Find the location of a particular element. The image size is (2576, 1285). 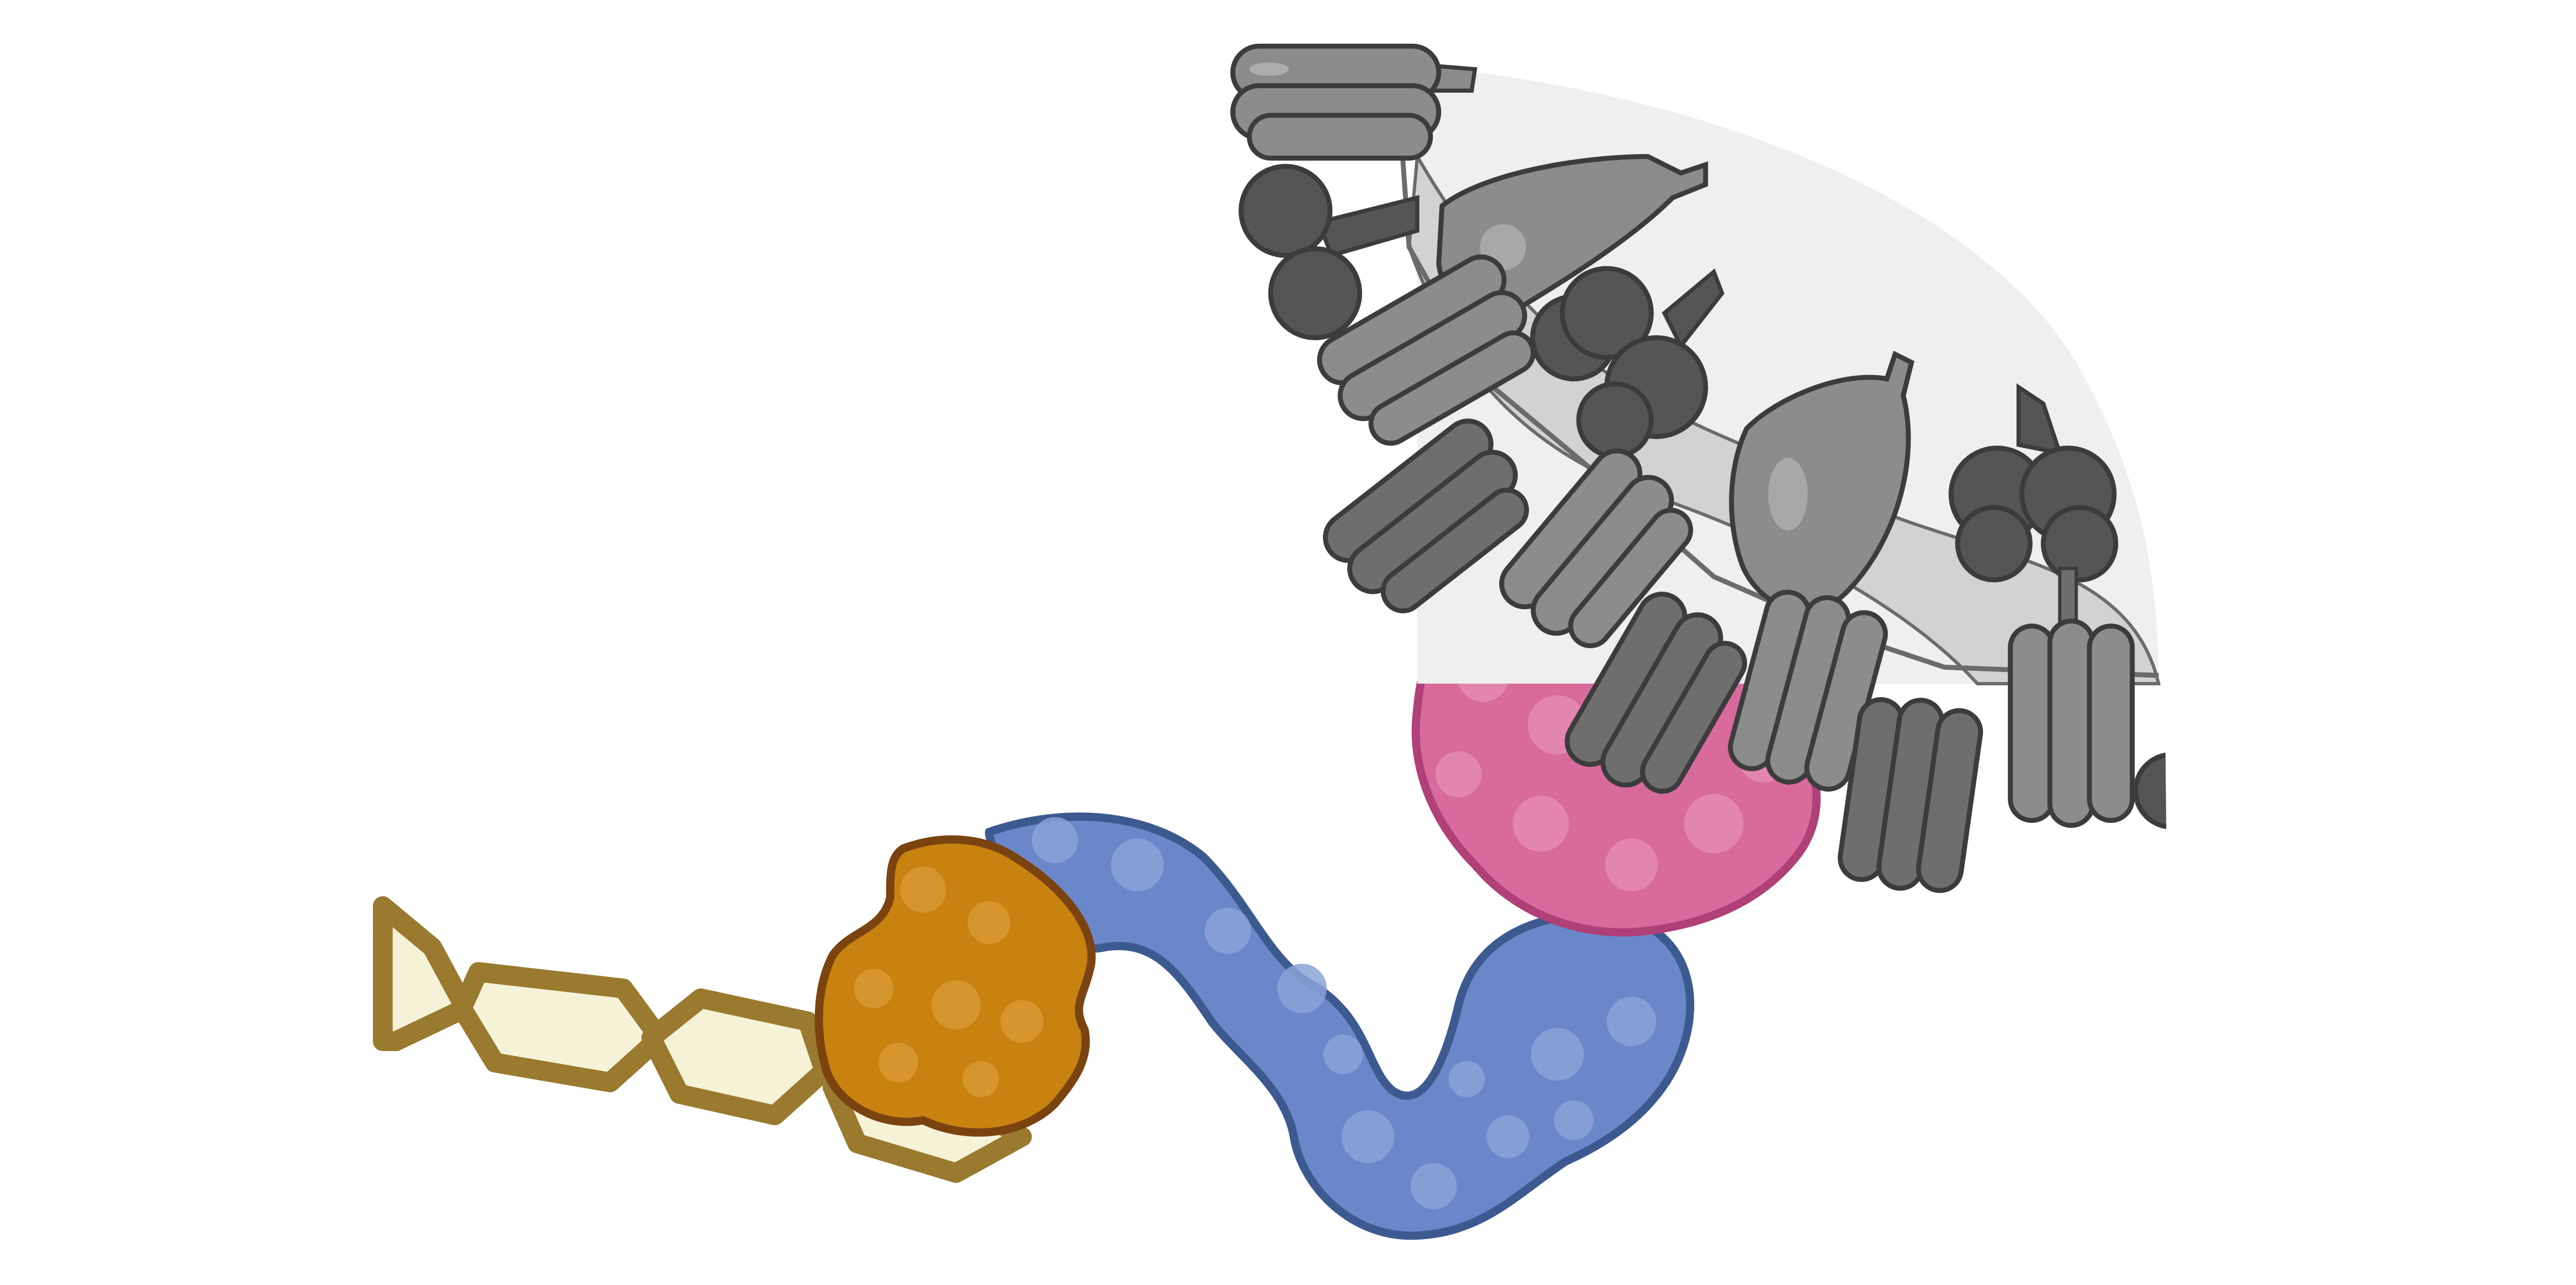

enzyme-subunit-mid is located at coordinates (1596, 548).